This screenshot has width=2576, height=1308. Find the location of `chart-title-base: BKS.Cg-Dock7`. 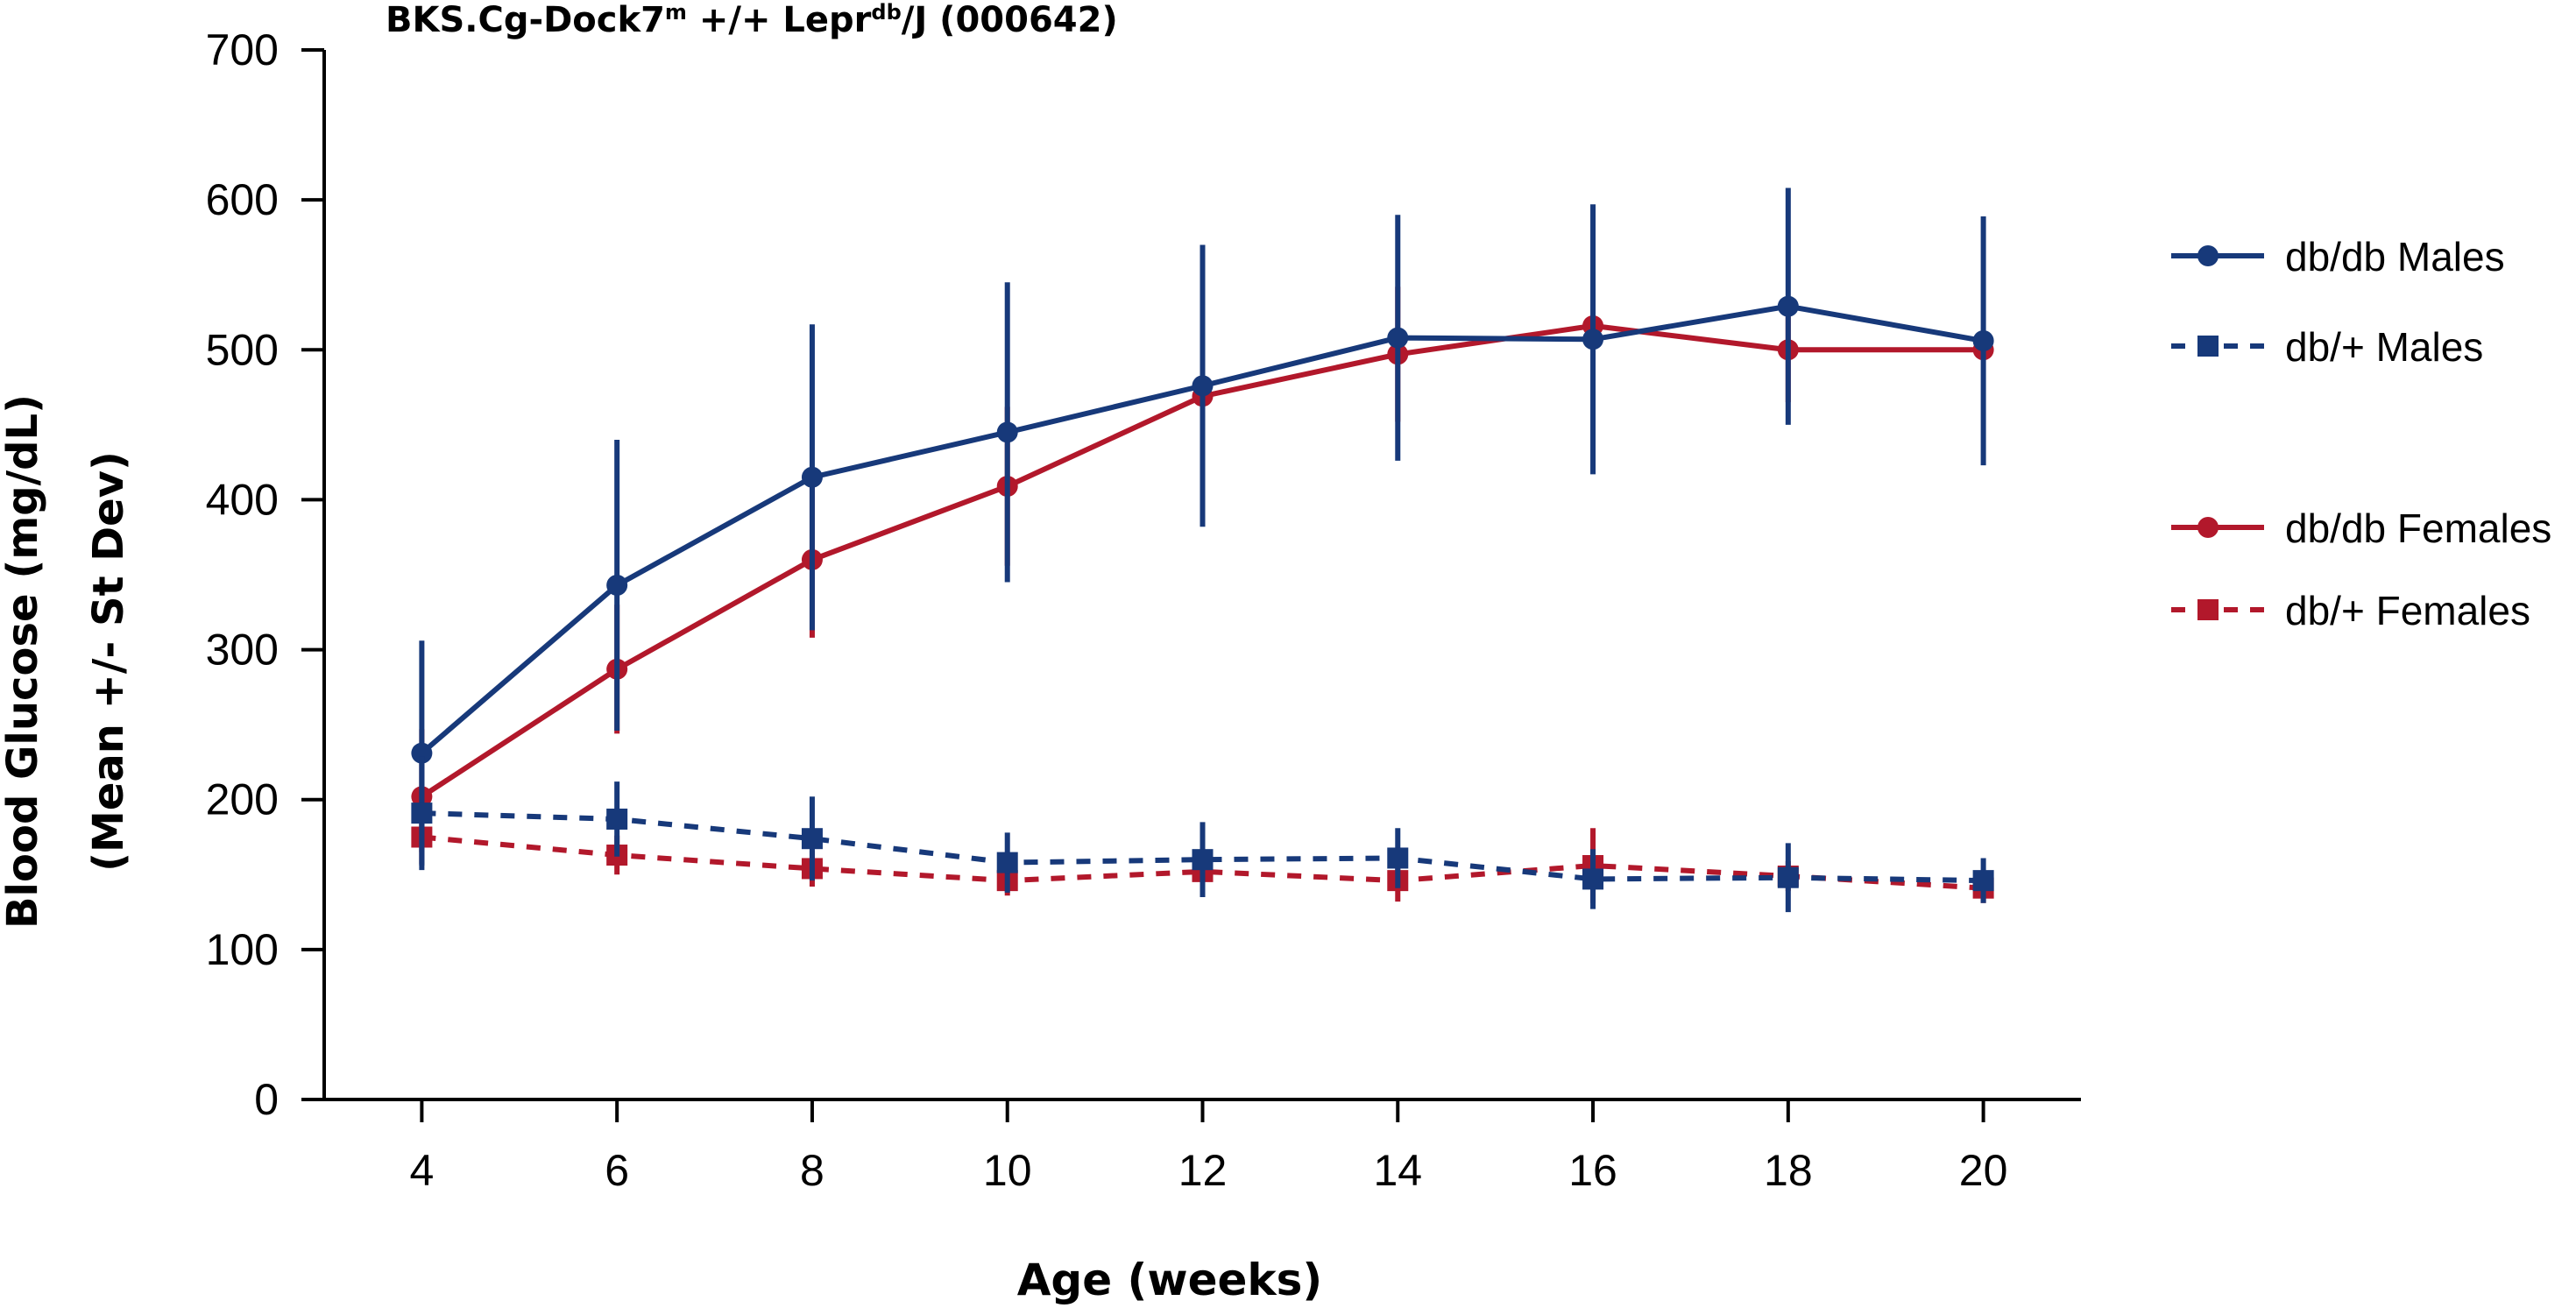

chart-title-base: BKS.Cg-Dock7 is located at coordinates (525, 20).